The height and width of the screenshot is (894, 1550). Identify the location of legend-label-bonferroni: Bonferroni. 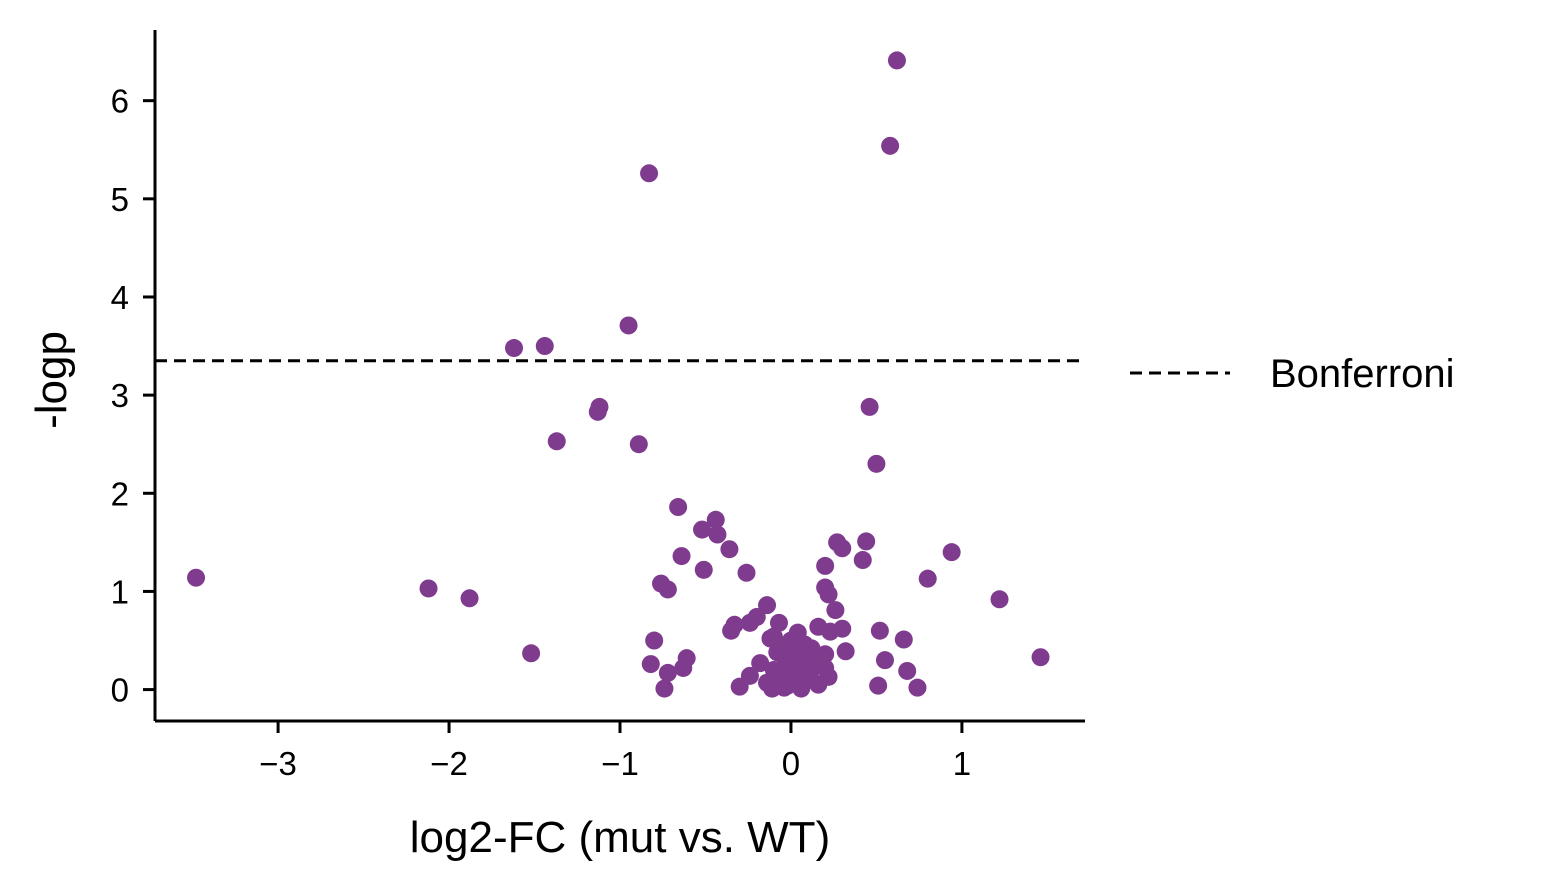
(1362, 374).